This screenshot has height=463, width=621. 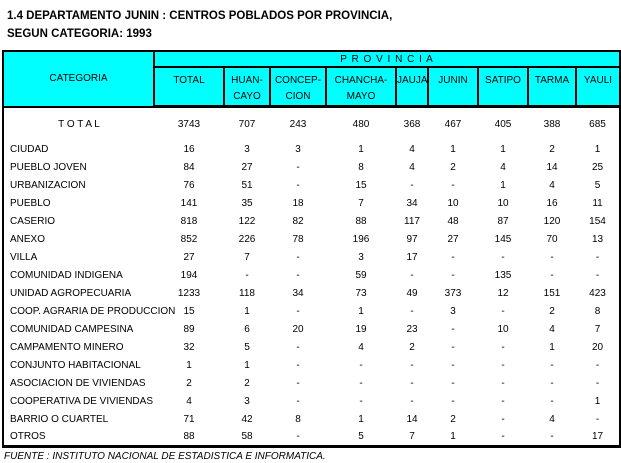 I want to click on value-cell: 89, so click(x=189, y=329).